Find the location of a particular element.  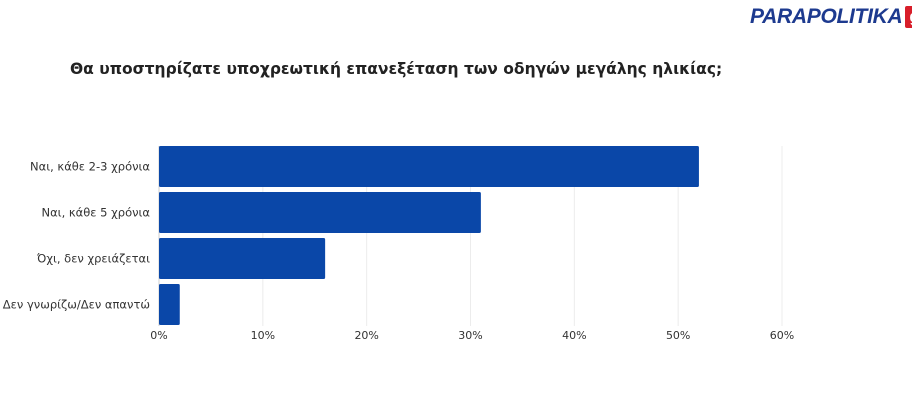

x-tick-label: 0% is located at coordinates (158, 335).